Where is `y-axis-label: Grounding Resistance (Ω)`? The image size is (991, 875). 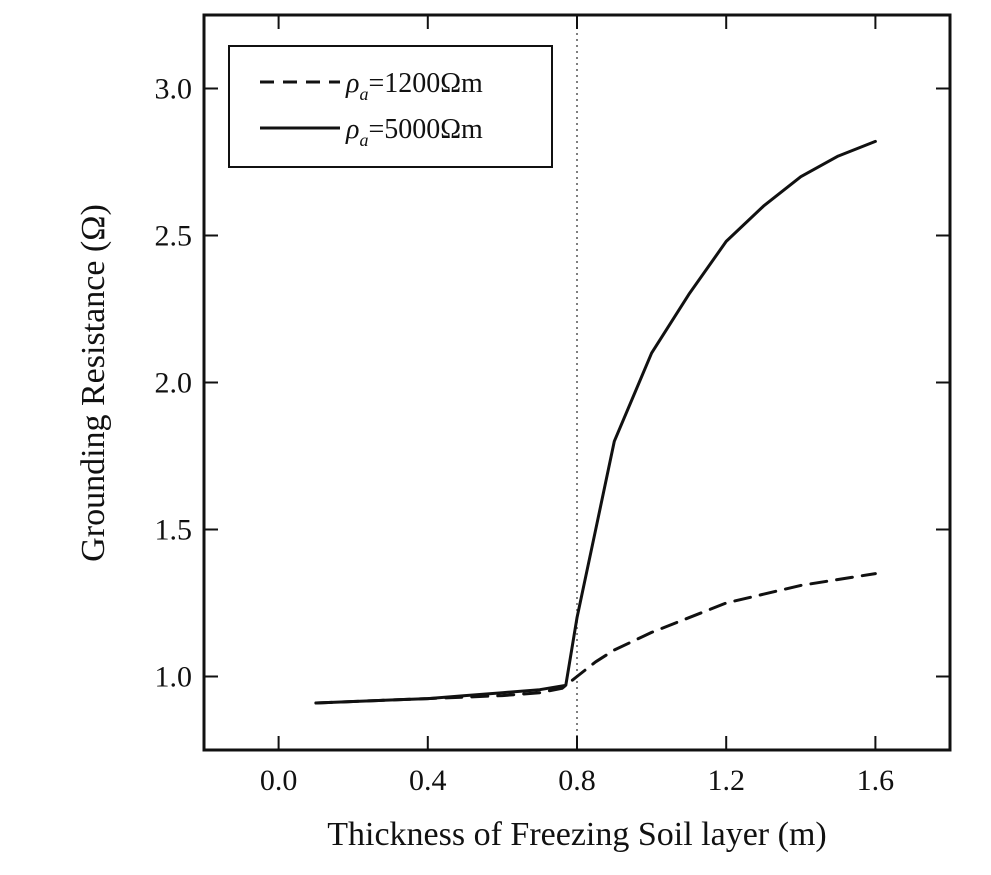
y-axis-label: Grounding Resistance (Ω) is located at coordinates (93, 383).